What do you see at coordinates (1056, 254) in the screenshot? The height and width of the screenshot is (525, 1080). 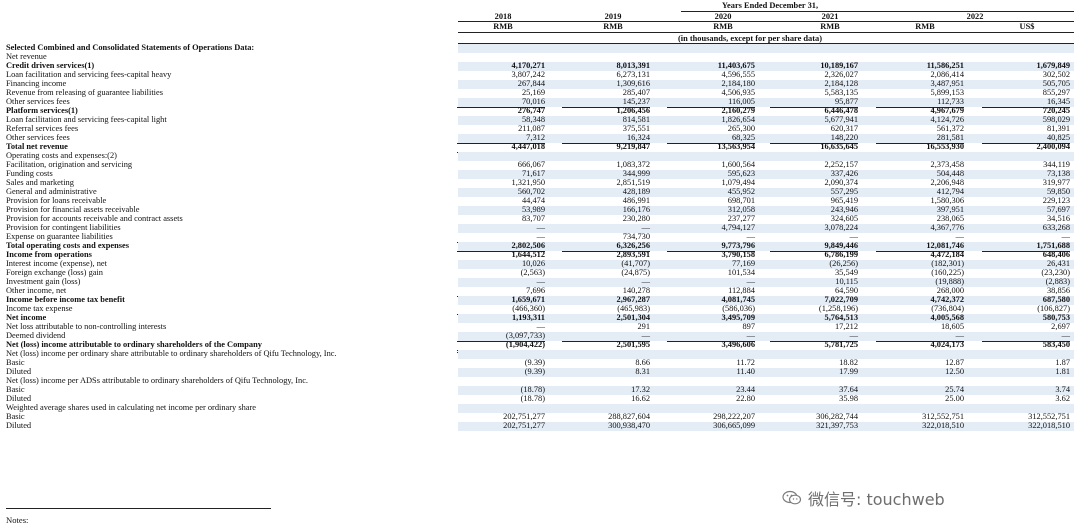 I see `row-value: 648,406` at bounding box center [1056, 254].